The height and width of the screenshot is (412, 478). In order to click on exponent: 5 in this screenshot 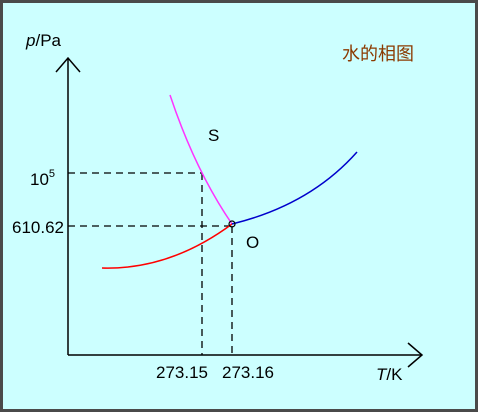, I will do `click(52, 174)`.